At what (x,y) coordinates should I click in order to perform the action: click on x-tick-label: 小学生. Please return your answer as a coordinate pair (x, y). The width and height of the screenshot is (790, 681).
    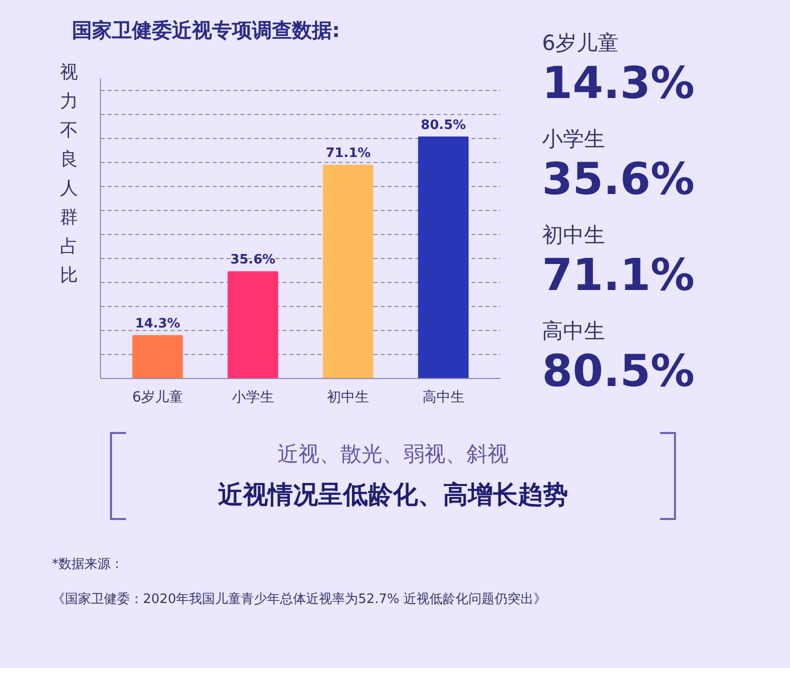
    Looking at the image, I should click on (253, 398).